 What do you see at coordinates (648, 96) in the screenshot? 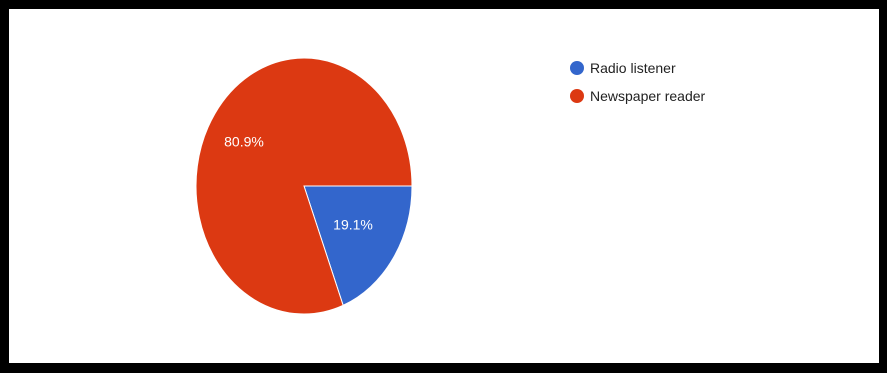
I see `legend-label-newspaper-reader: Newspaper reader` at bounding box center [648, 96].